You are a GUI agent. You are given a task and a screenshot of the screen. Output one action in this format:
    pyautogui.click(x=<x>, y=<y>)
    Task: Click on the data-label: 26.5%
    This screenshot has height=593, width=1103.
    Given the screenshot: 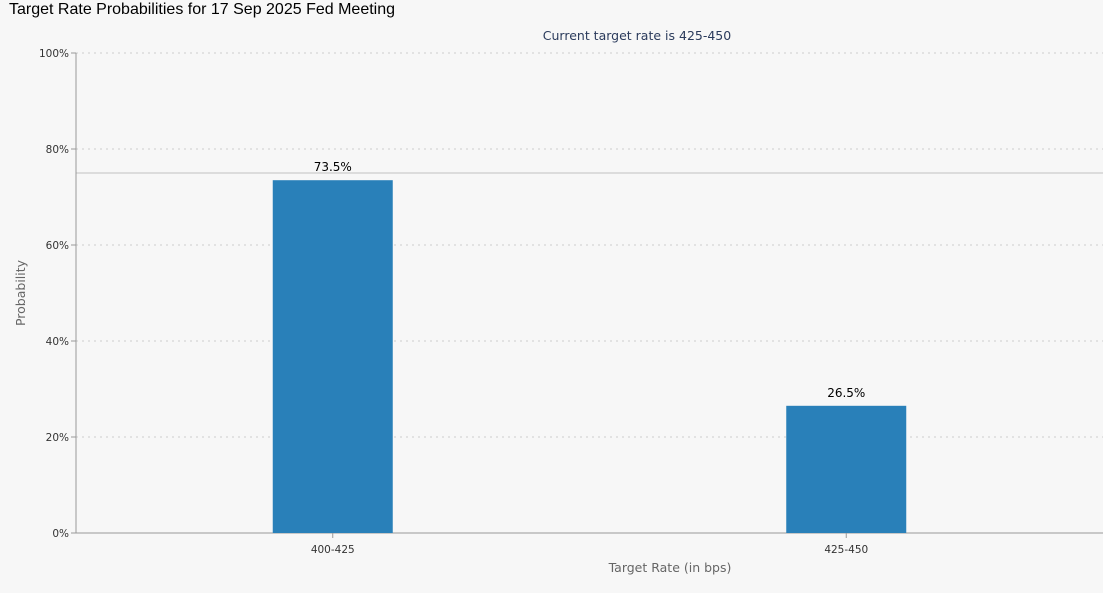 What is the action you would take?
    pyautogui.click(x=846, y=393)
    